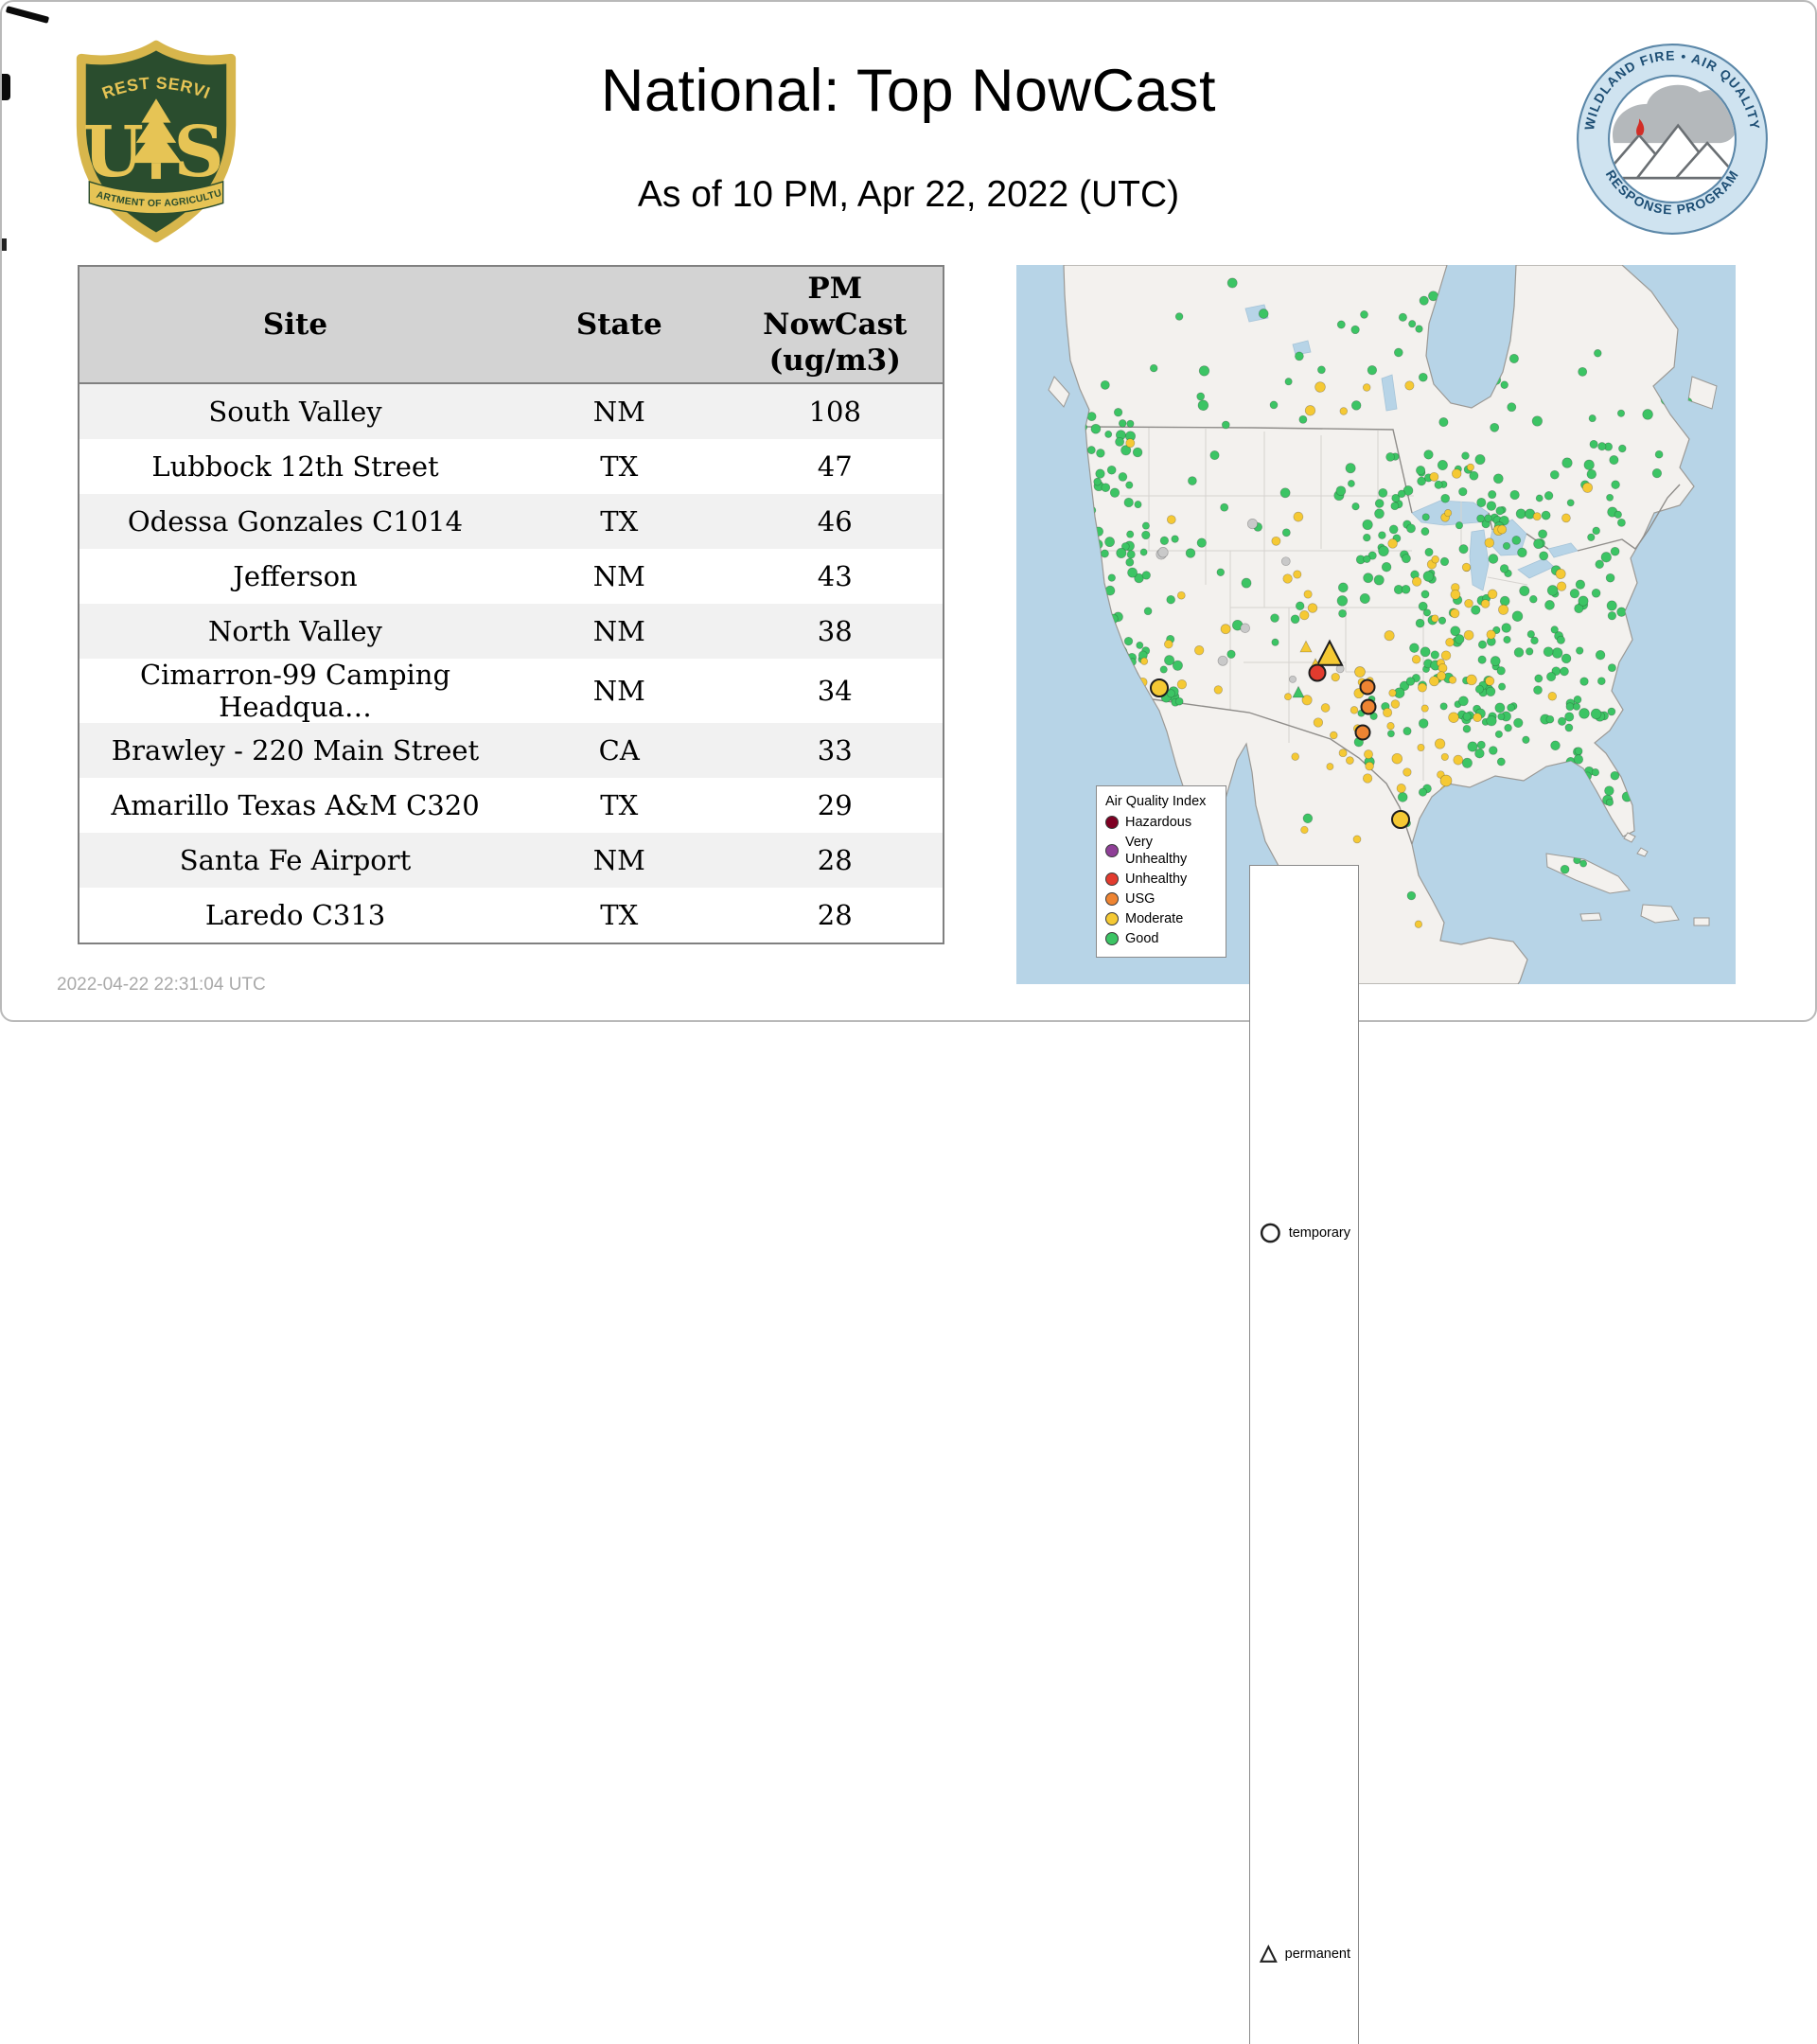  What do you see at coordinates (835, 750) in the screenshot?
I see `value-cell: 33` at bounding box center [835, 750].